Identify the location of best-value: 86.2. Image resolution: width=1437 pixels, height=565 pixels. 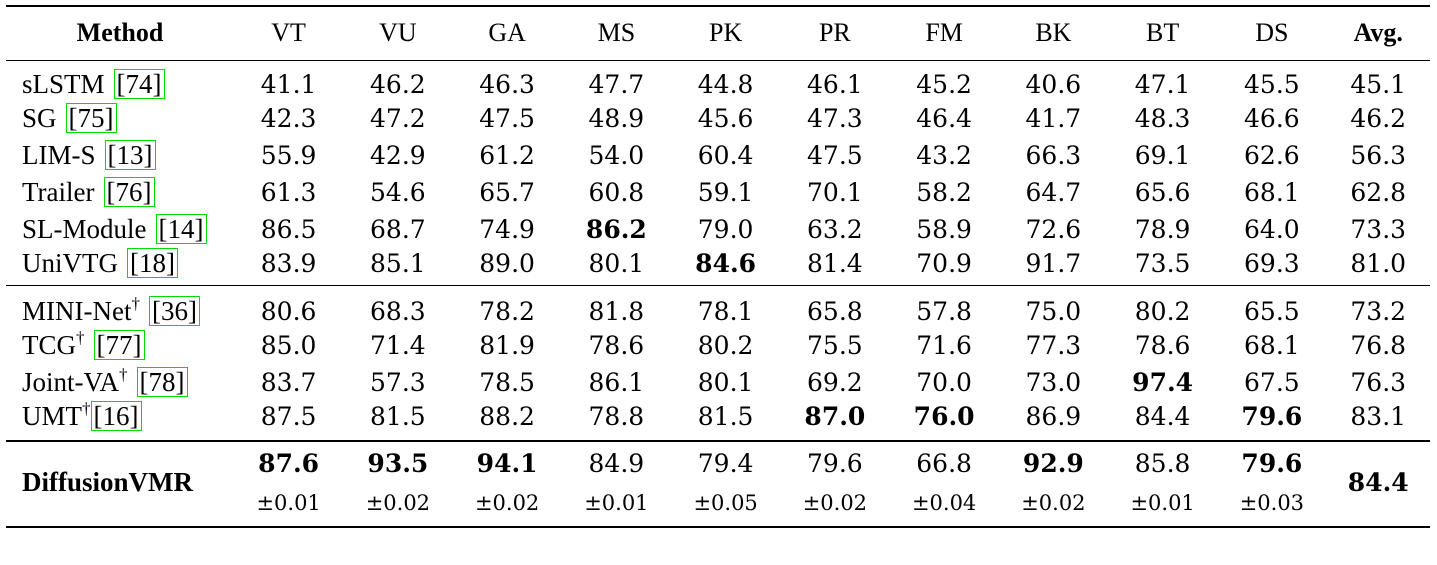
(616, 229).